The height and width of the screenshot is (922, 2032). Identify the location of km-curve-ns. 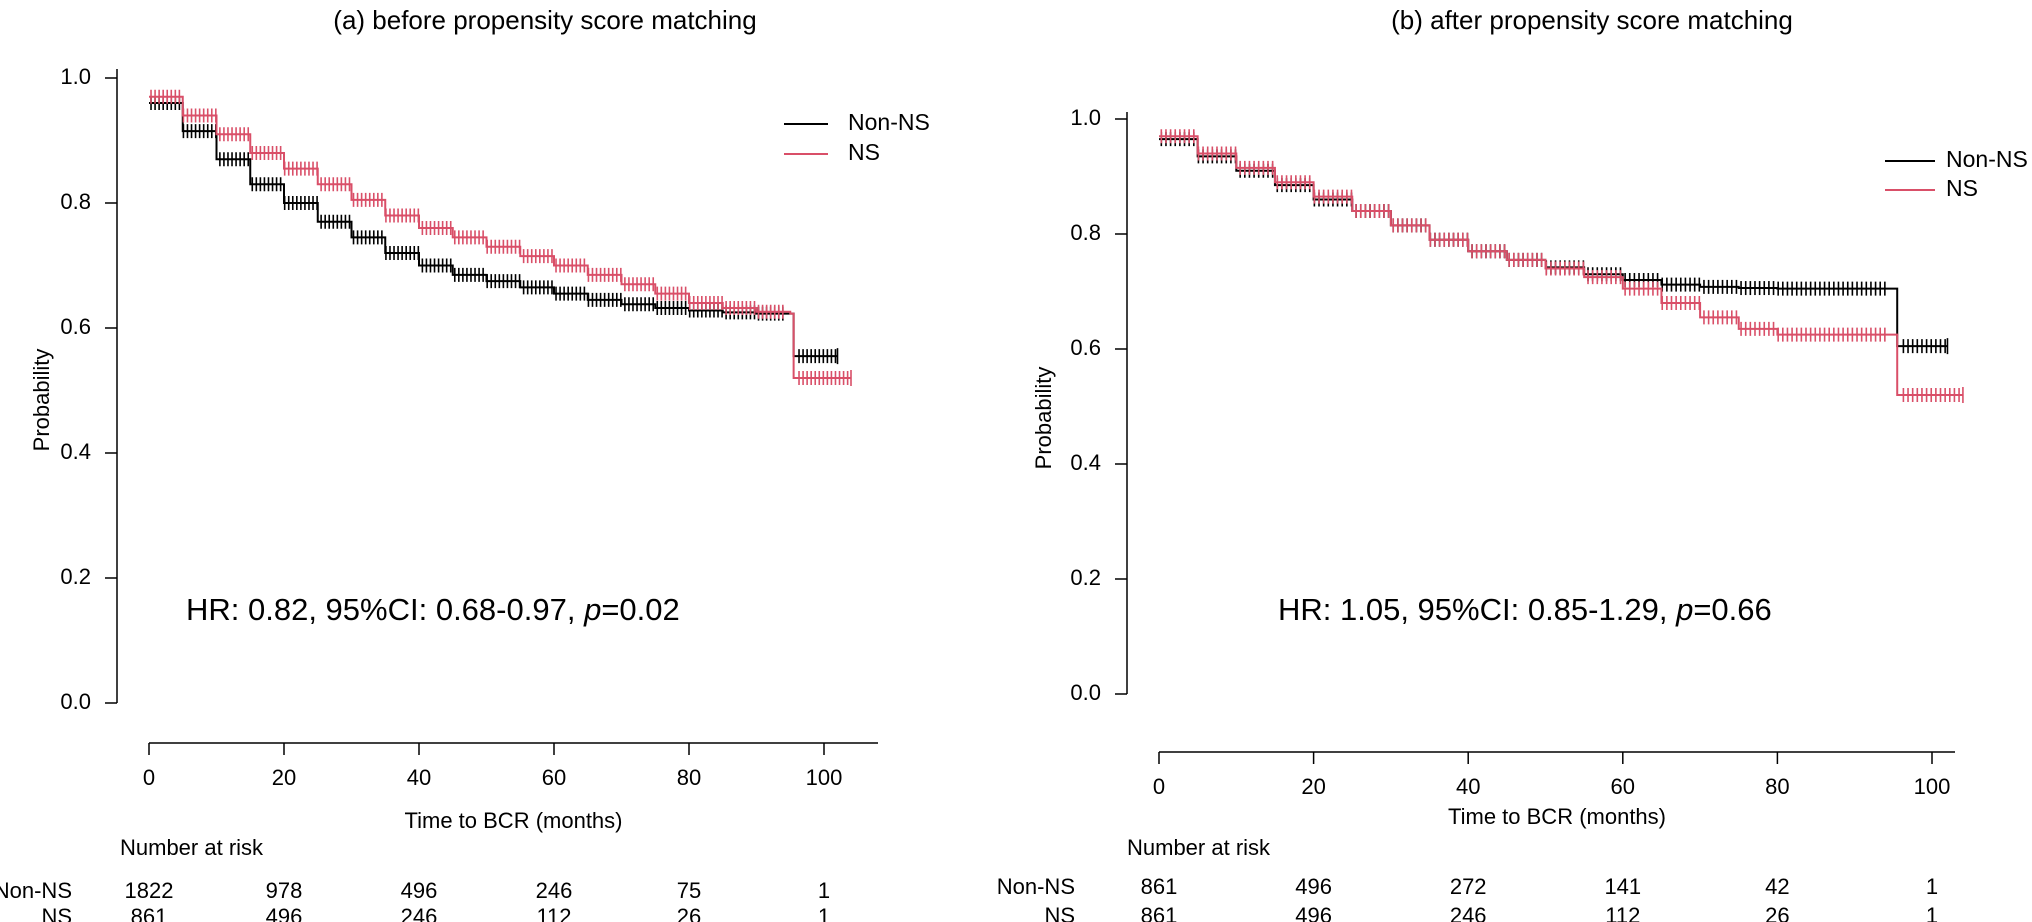
(500, 237).